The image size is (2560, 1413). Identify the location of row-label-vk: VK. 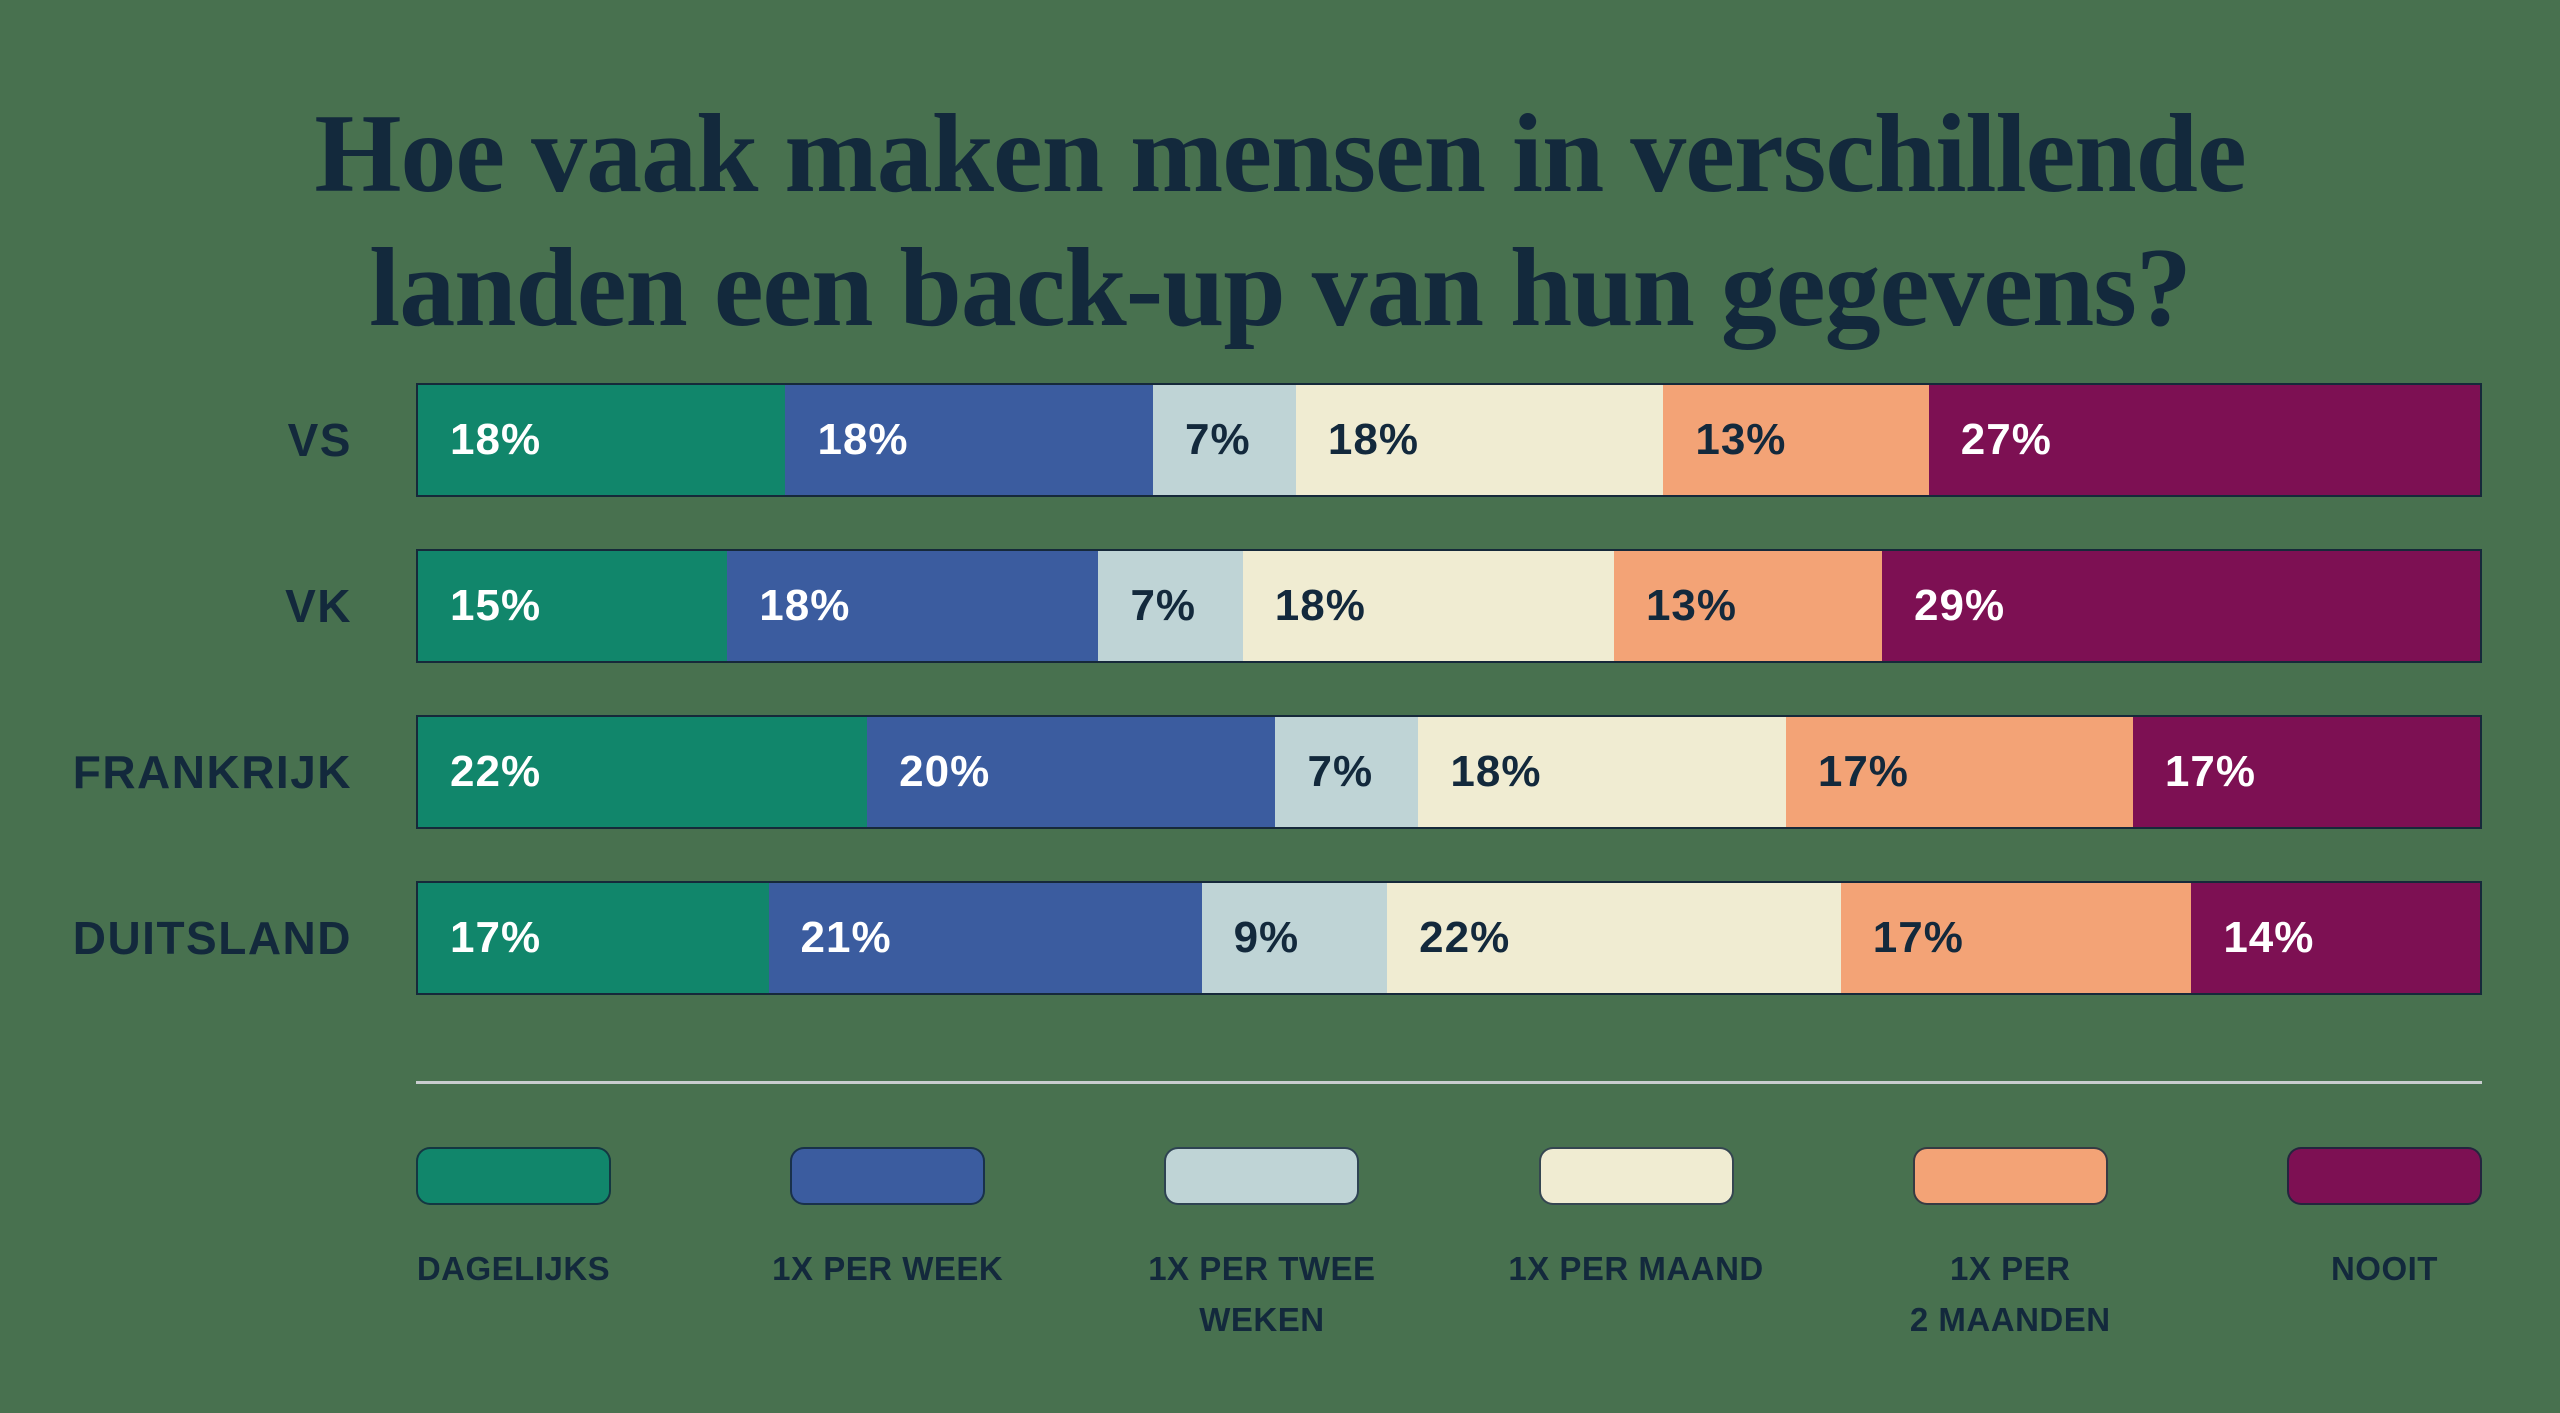
(318, 606).